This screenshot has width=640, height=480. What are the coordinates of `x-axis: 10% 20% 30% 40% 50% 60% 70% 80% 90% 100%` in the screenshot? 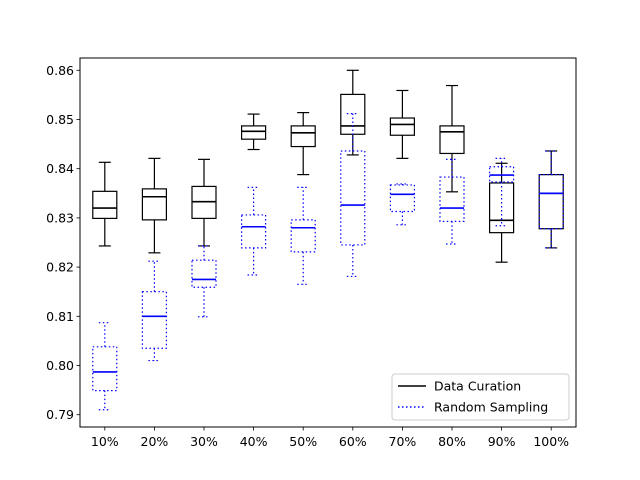 It's located at (330, 438).